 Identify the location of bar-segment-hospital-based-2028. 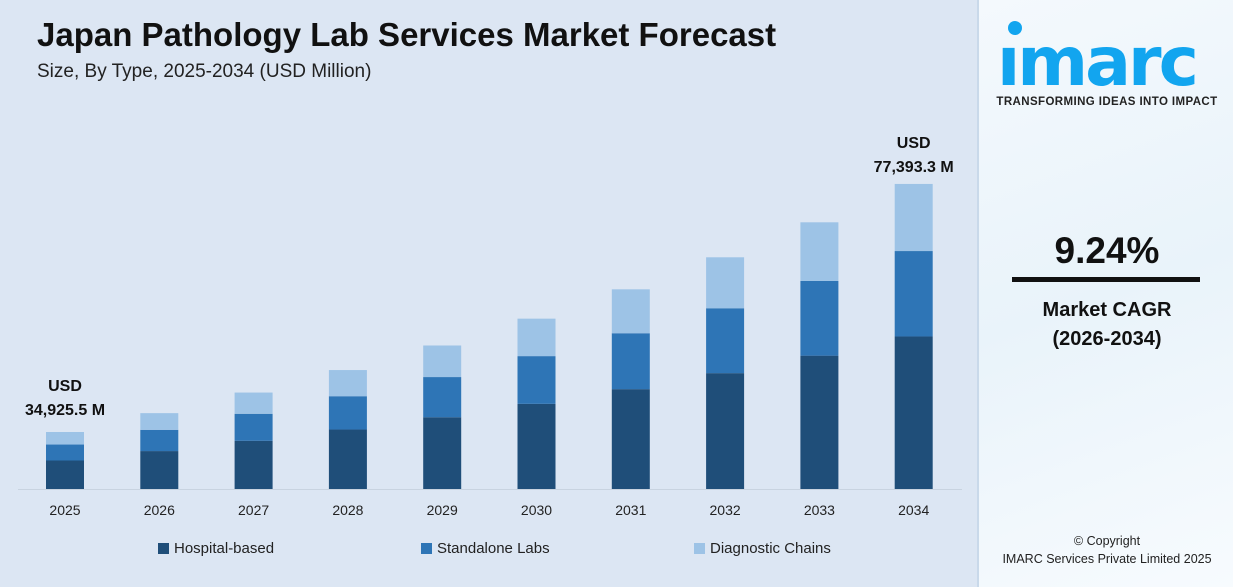
(347, 459).